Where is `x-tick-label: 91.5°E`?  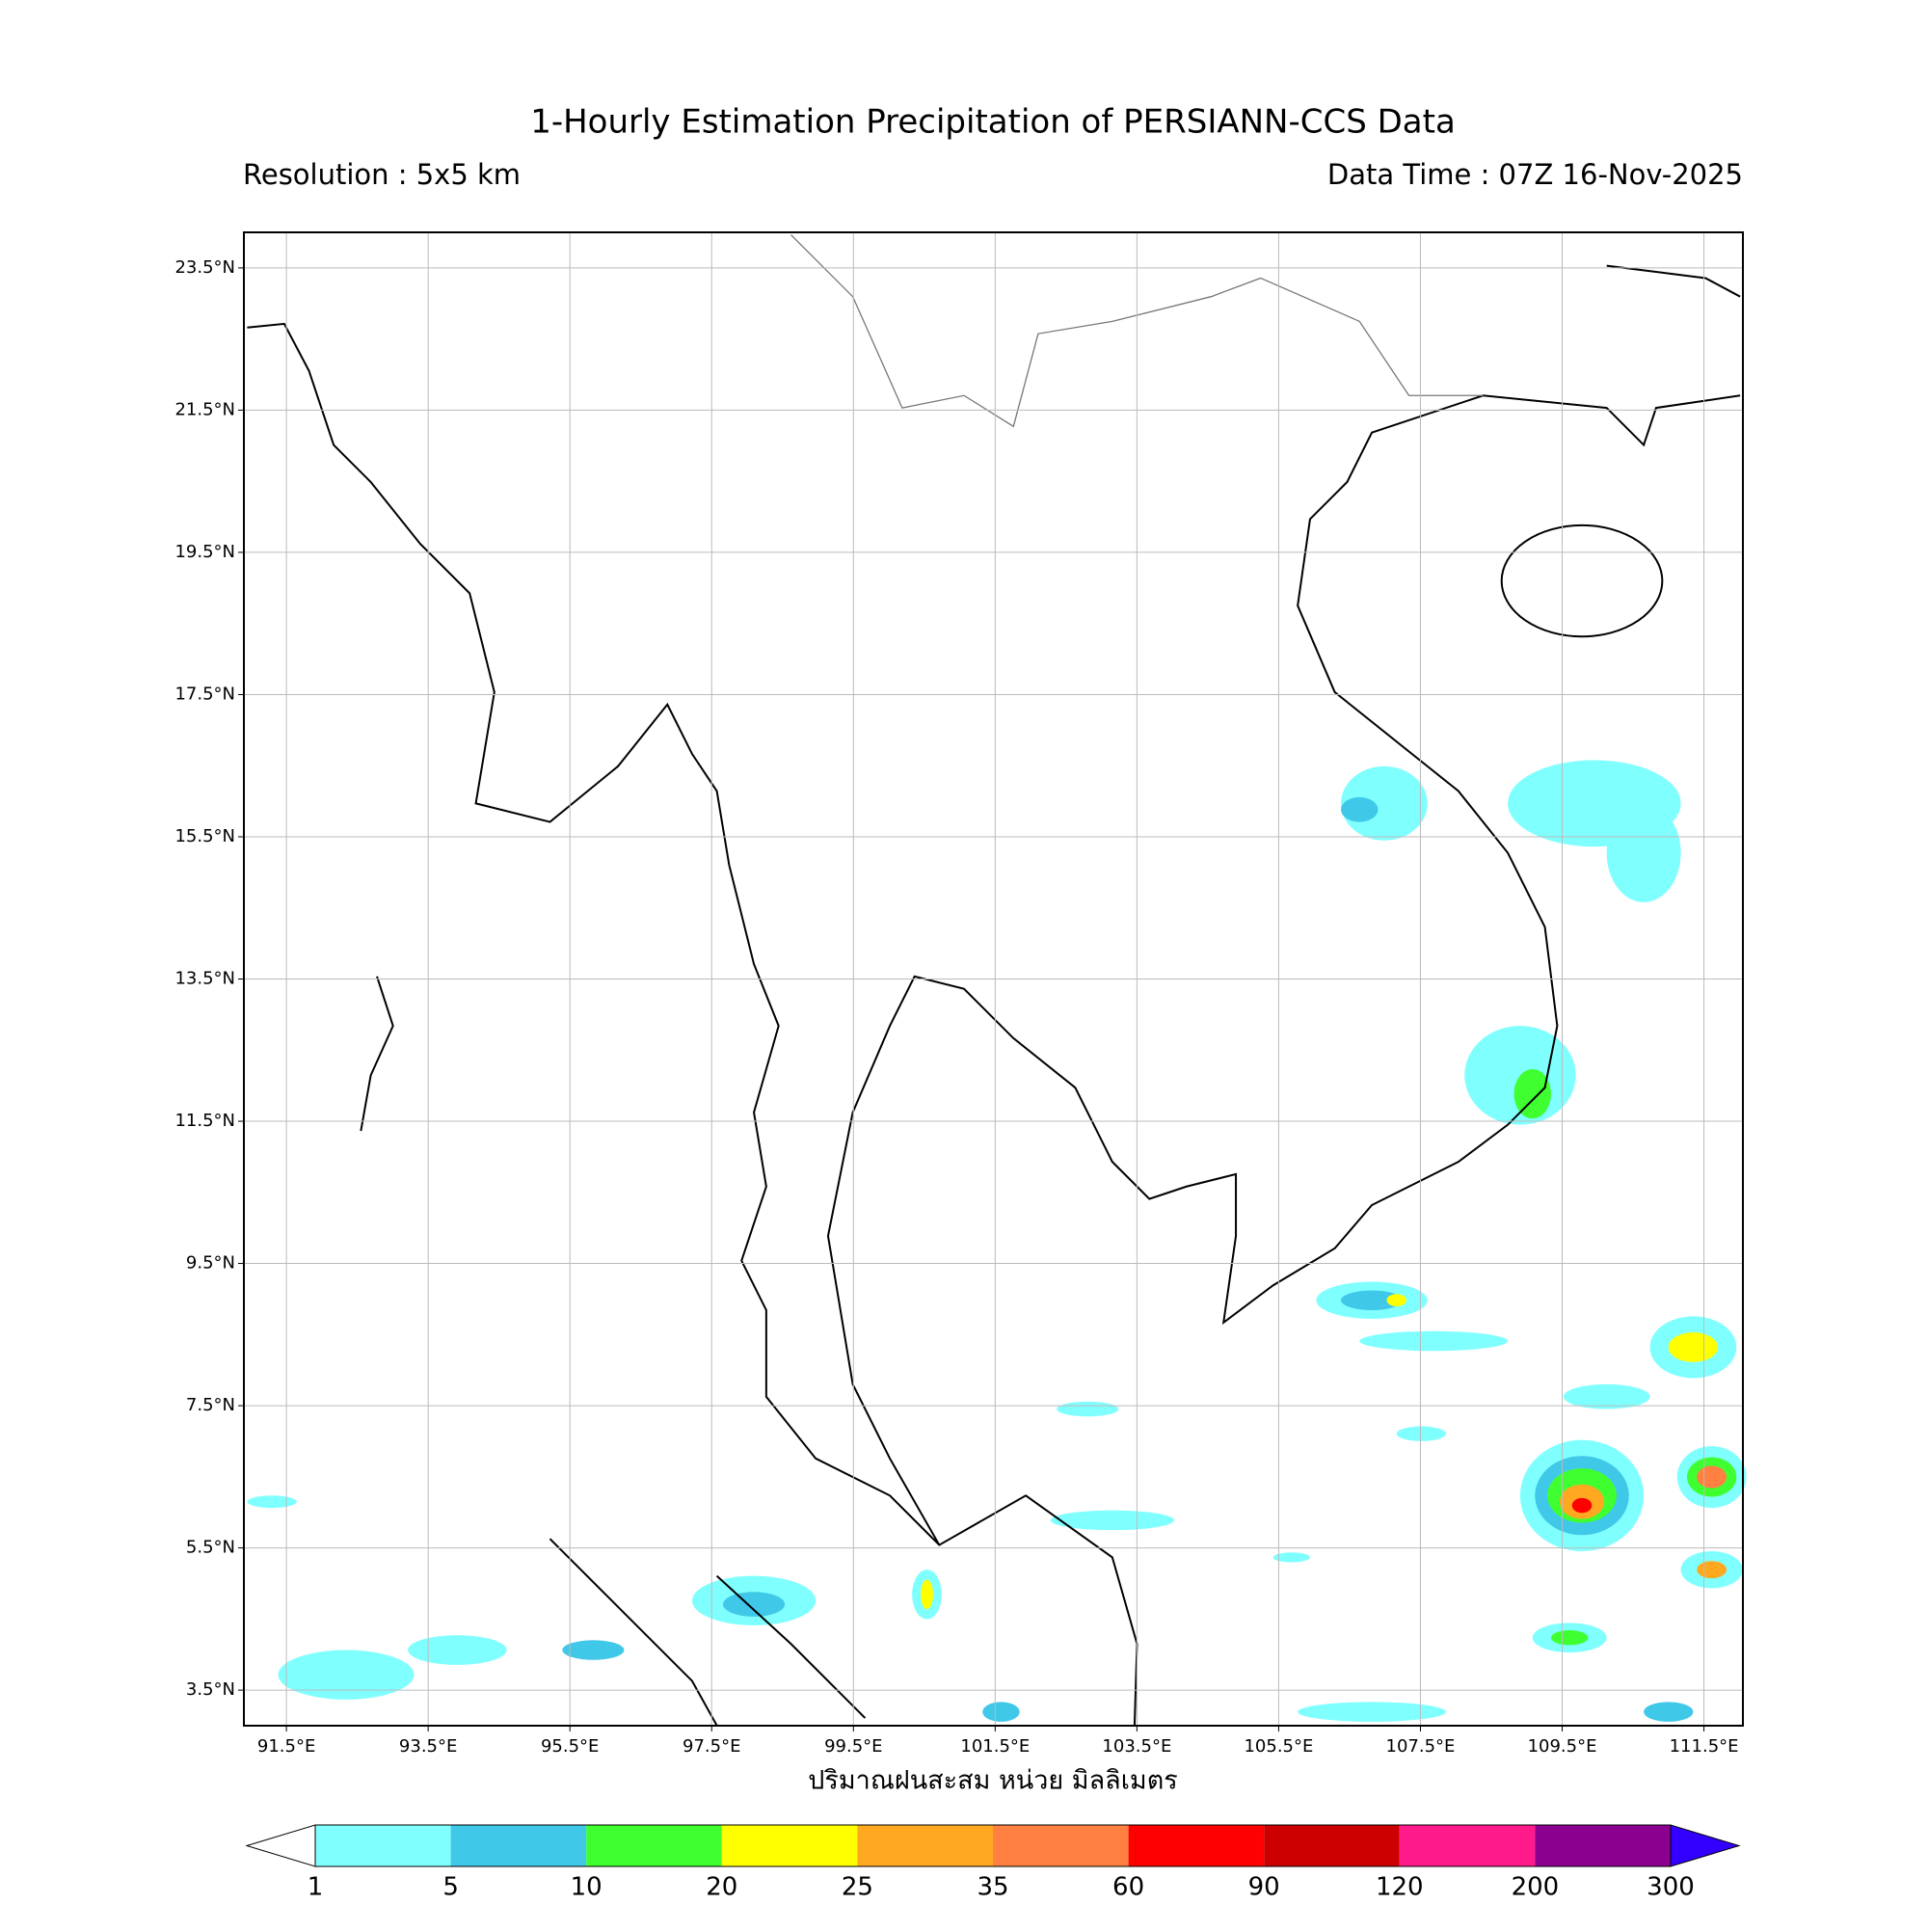 x-tick-label: 91.5°E is located at coordinates (286, 1747).